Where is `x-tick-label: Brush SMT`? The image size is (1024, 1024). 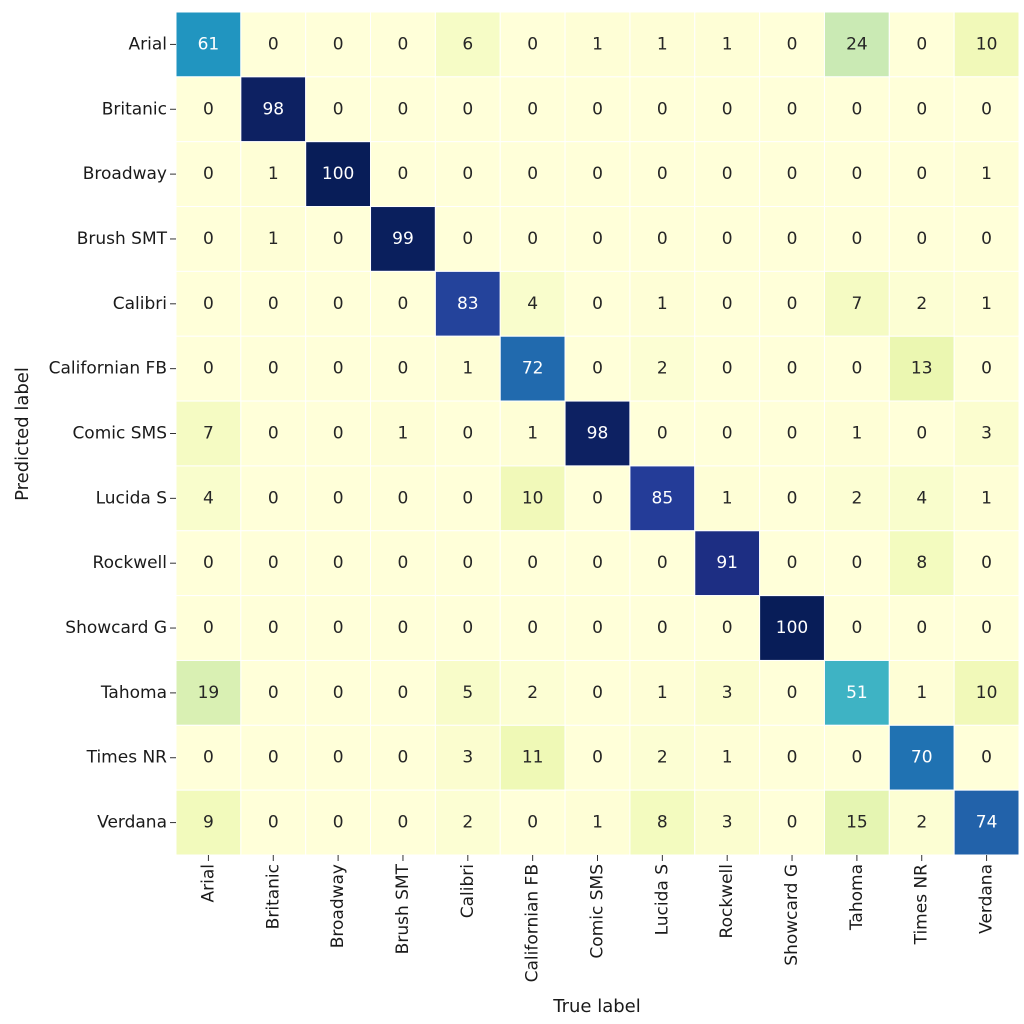 x-tick-label: Brush SMT is located at coordinates (403, 908).